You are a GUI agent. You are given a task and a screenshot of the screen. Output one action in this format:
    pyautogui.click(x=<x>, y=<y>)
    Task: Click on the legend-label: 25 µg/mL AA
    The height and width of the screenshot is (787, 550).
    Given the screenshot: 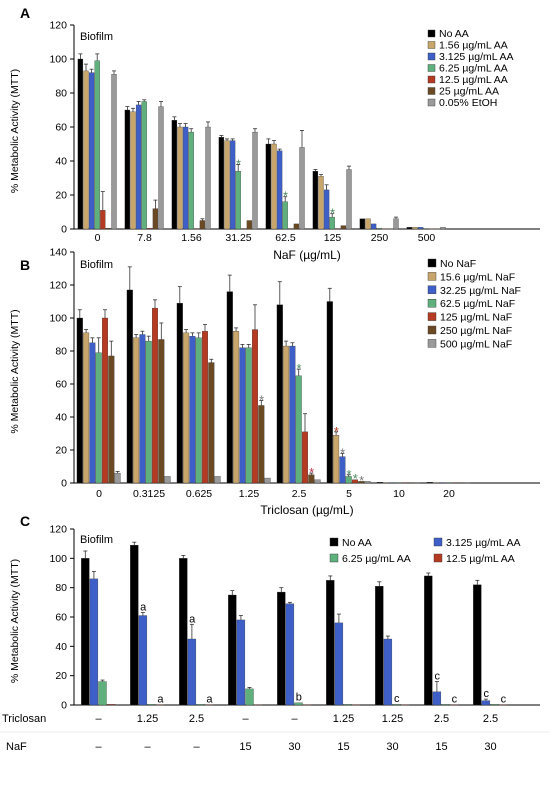 What is the action you would take?
    pyautogui.click(x=469, y=92)
    